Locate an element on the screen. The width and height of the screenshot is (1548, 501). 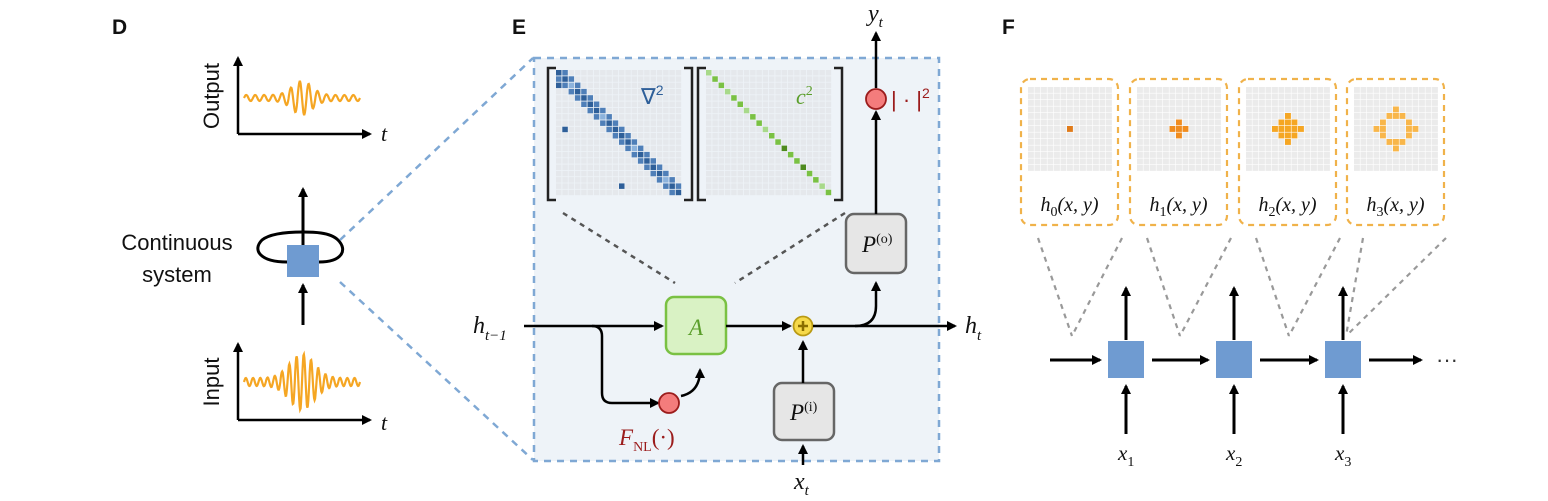
h-prev-to-nonlinear-arrow is located at coordinates (625, 366).